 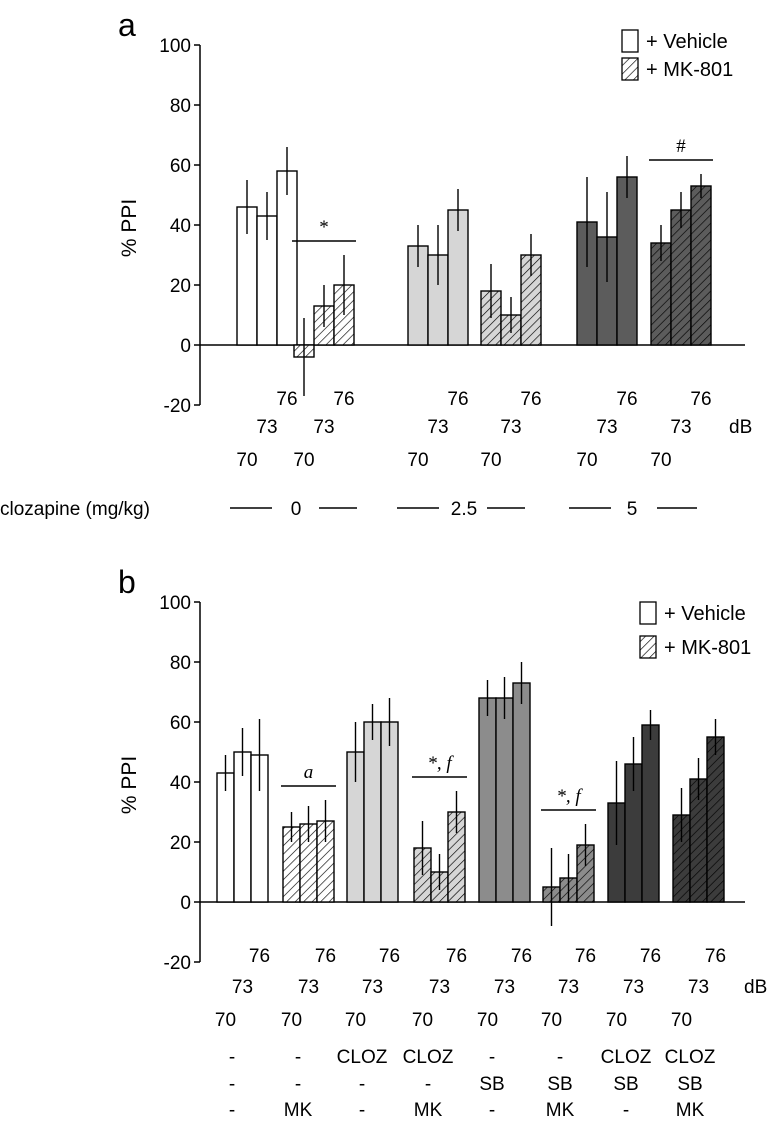 What do you see at coordinates (677, 55) in the screenshot?
I see `panel-a-legend: + Vehicle + MK-801` at bounding box center [677, 55].